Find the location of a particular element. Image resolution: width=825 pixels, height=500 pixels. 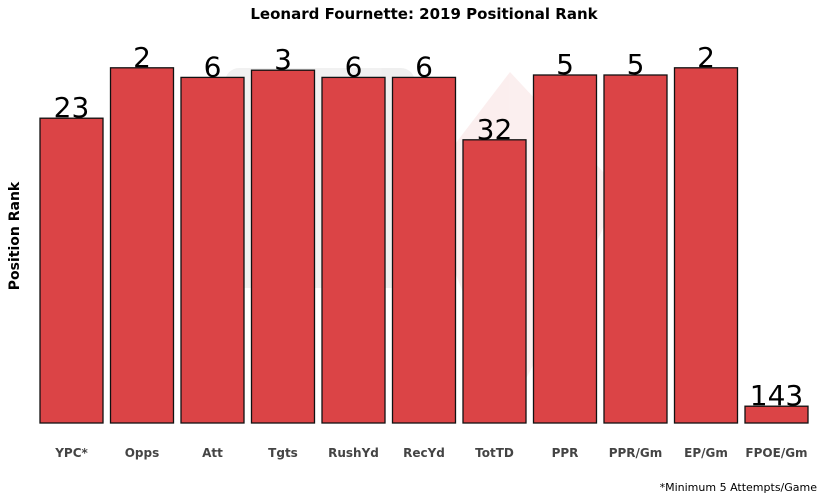

value-label-tottd: 32 is located at coordinates (495, 129).